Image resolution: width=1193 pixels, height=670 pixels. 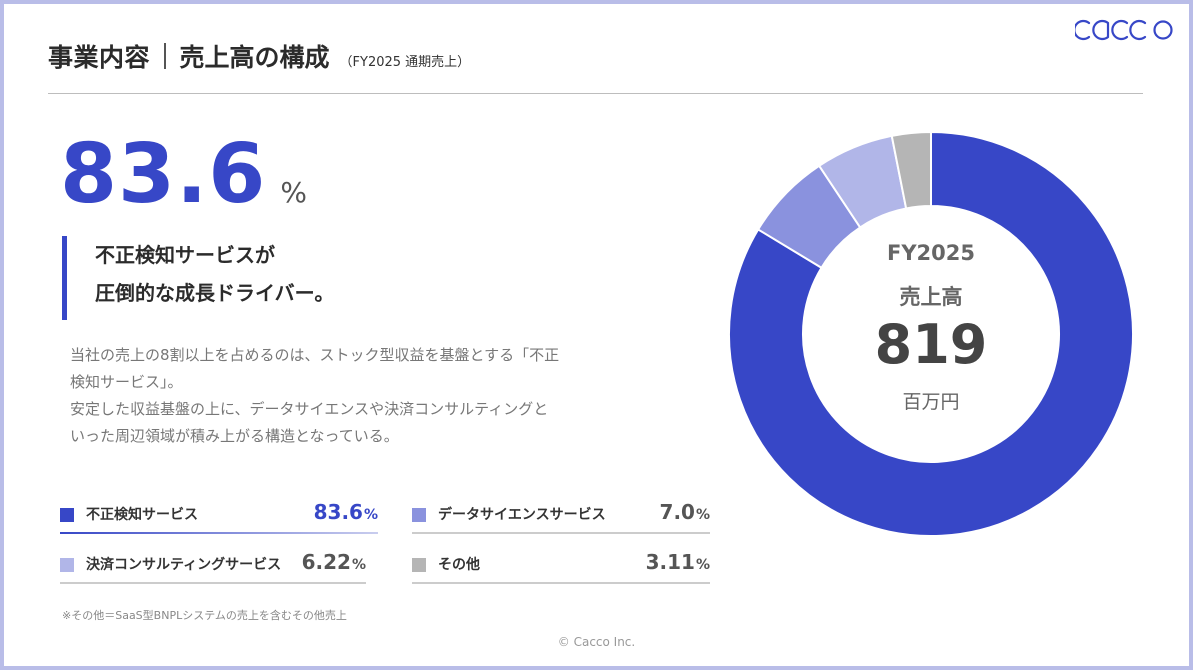 I want to click on headline-figure: 83.6 %, so click(x=183, y=175).